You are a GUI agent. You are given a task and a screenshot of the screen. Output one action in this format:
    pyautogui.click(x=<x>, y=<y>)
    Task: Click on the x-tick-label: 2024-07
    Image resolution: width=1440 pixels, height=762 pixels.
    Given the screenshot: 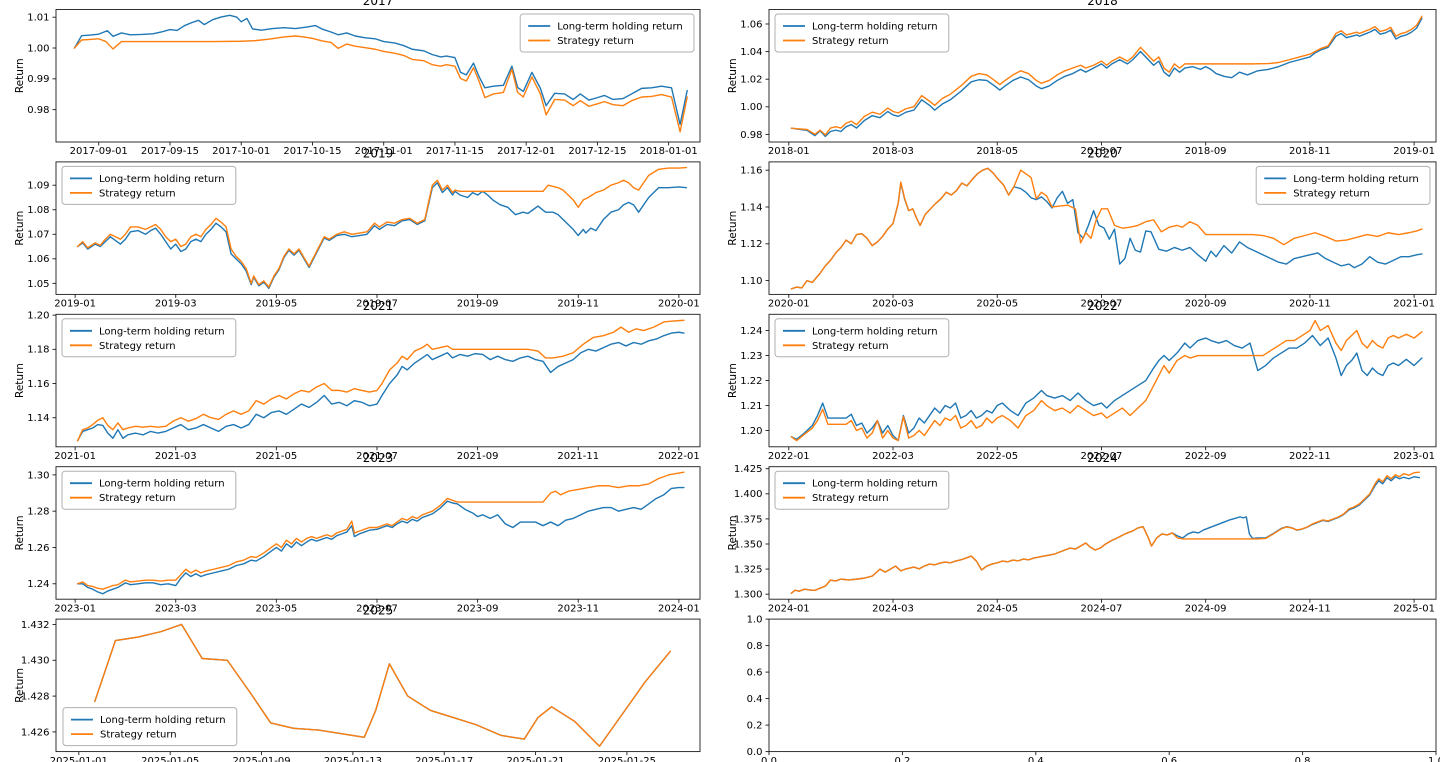 What is the action you would take?
    pyautogui.click(x=1102, y=608)
    